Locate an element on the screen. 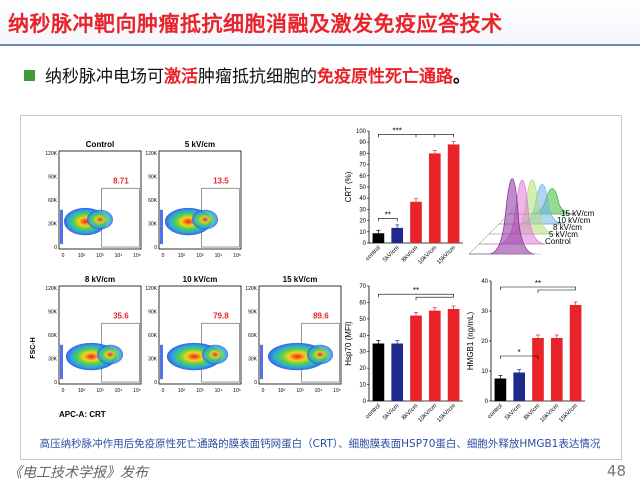 The image size is (640, 482). bar-category-label: 15kV/cm is located at coordinates (446, 413).